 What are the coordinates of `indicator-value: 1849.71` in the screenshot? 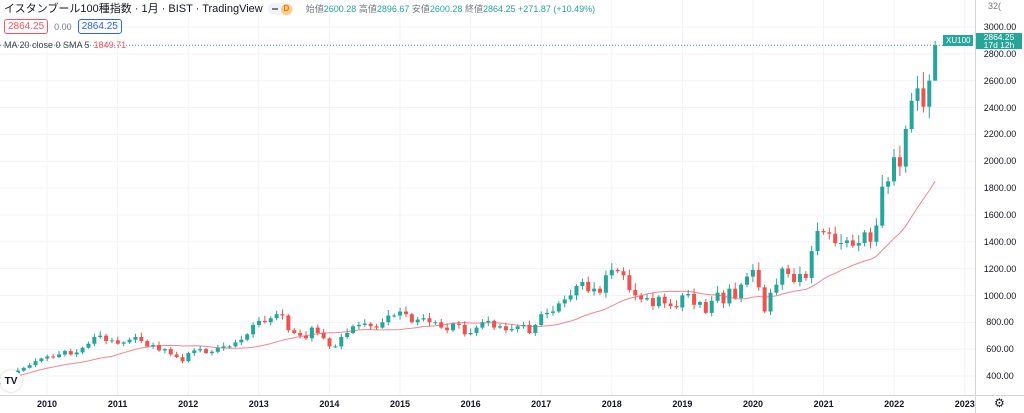 It's located at (110, 45).